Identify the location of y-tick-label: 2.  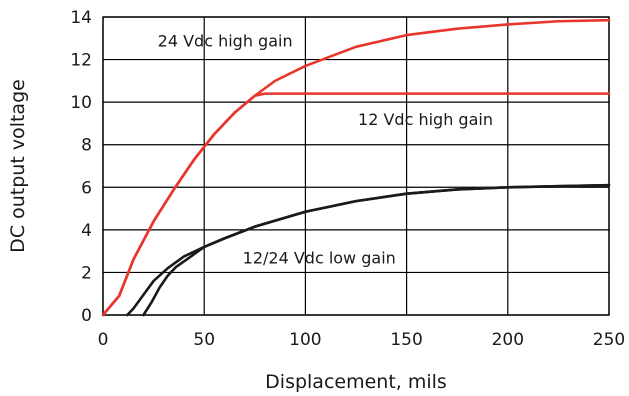
(86, 273).